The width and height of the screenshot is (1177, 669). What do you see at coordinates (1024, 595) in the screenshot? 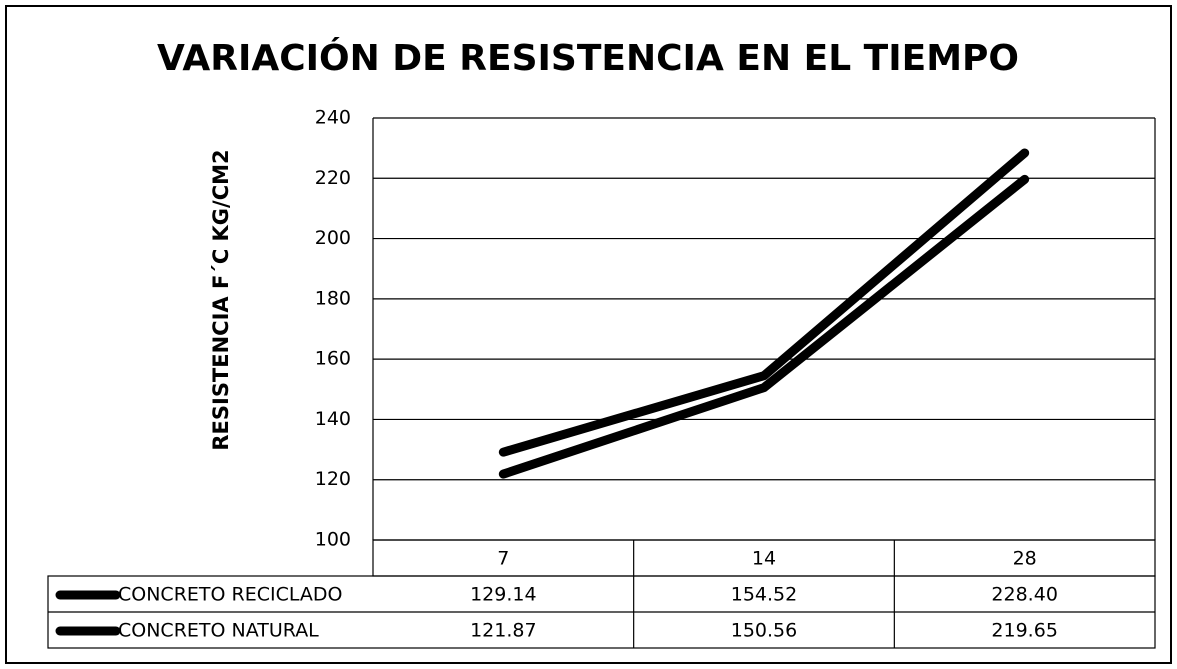
I see `data-table-value: 228.40` at bounding box center [1024, 595].